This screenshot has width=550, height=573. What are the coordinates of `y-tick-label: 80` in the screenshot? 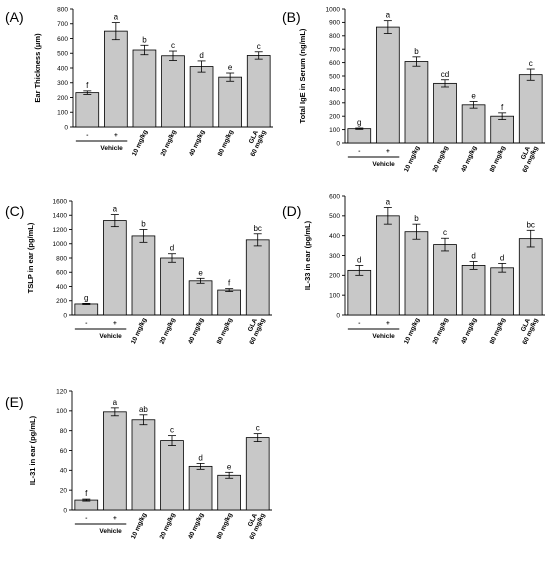 It's located at (64, 431).